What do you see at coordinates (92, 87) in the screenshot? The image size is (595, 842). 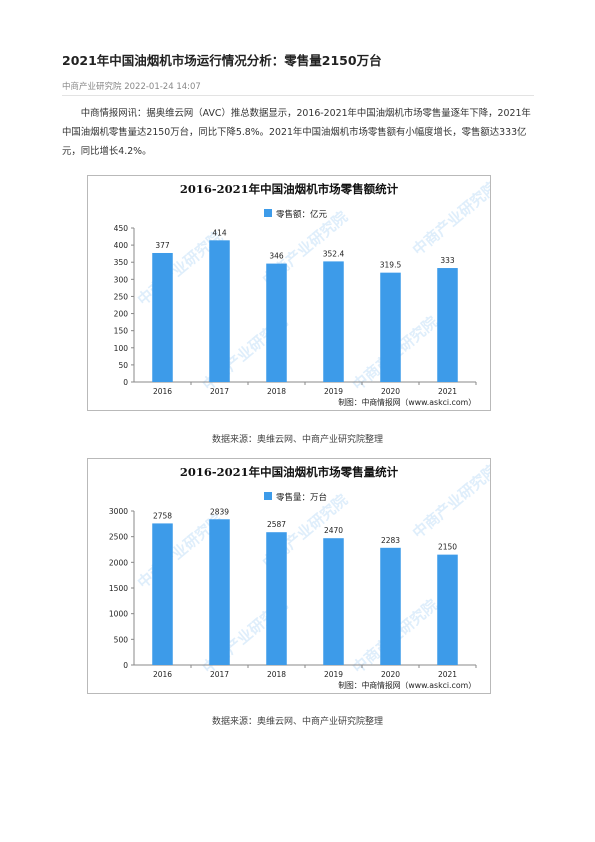 I see `article-source: 中商产业研究院` at bounding box center [92, 87].